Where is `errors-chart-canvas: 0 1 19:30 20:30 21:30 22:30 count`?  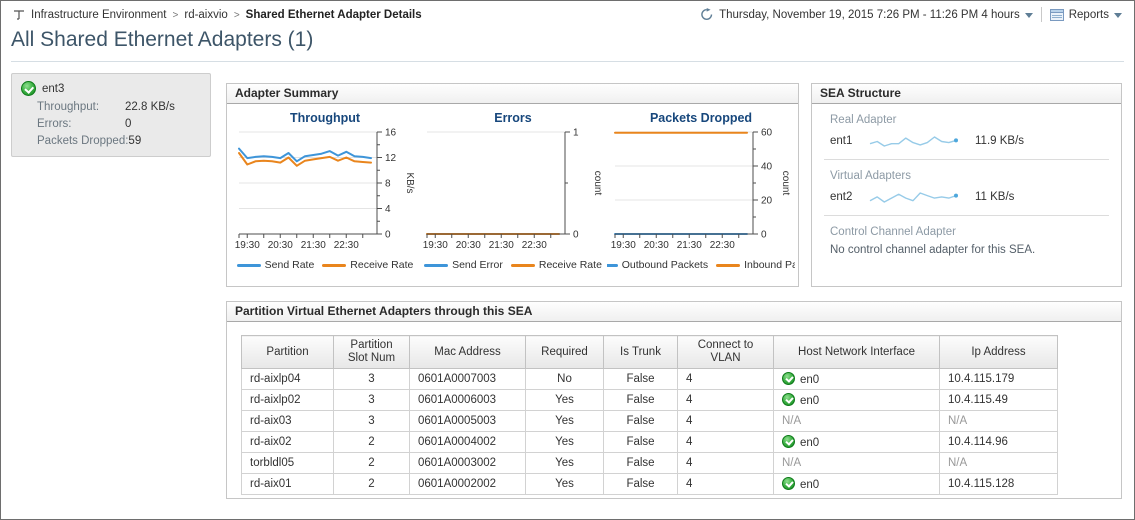
errors-chart-canvas: 0 1 19:30 20:30 21:30 22:30 count is located at coordinates (513, 190).